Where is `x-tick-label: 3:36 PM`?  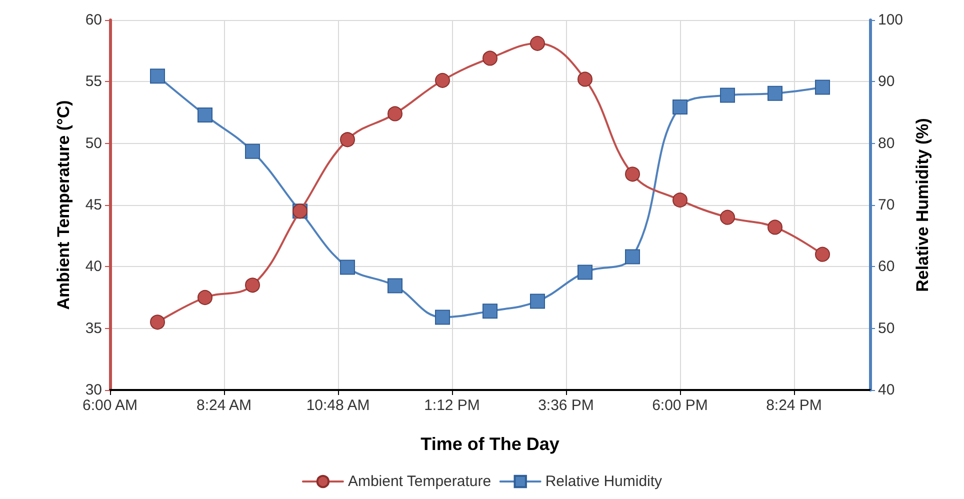
x-tick-label: 3:36 PM is located at coordinates (566, 405).